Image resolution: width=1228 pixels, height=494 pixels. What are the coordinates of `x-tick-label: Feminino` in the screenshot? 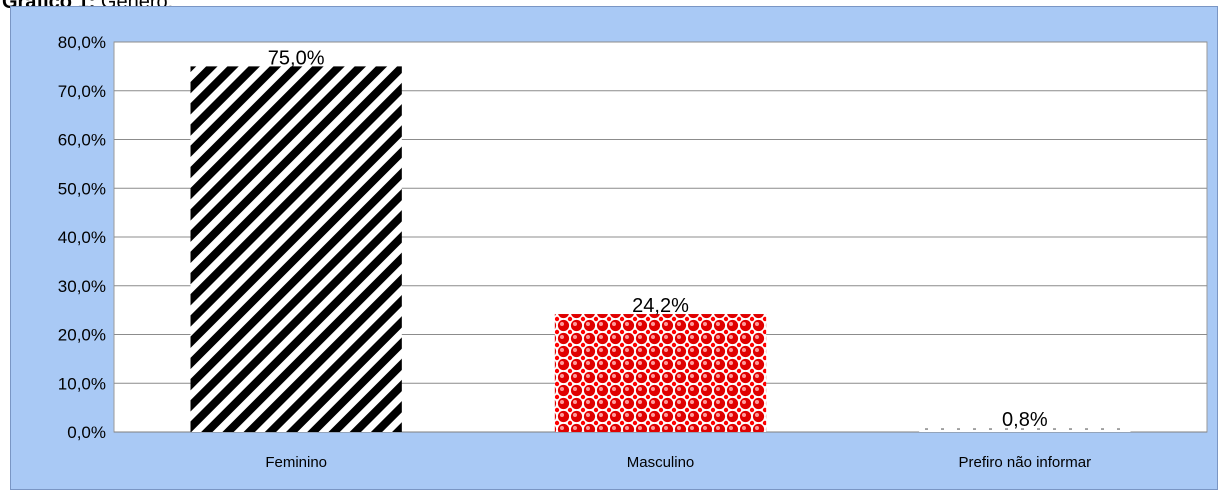 It's located at (296, 462).